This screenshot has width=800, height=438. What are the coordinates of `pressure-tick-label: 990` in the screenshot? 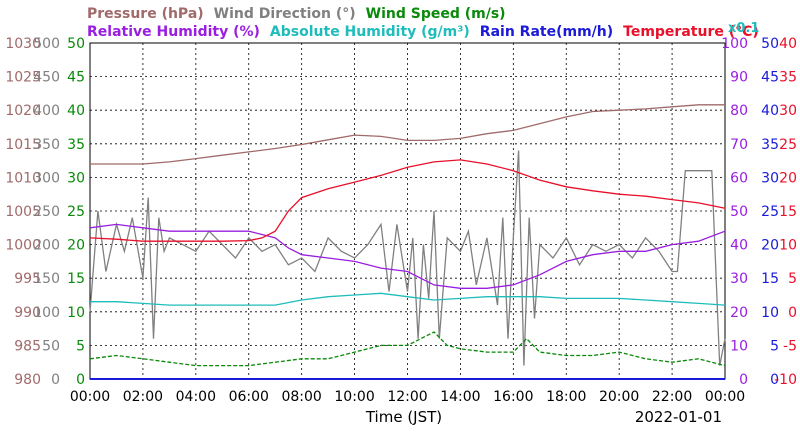 It's located at (27, 313).